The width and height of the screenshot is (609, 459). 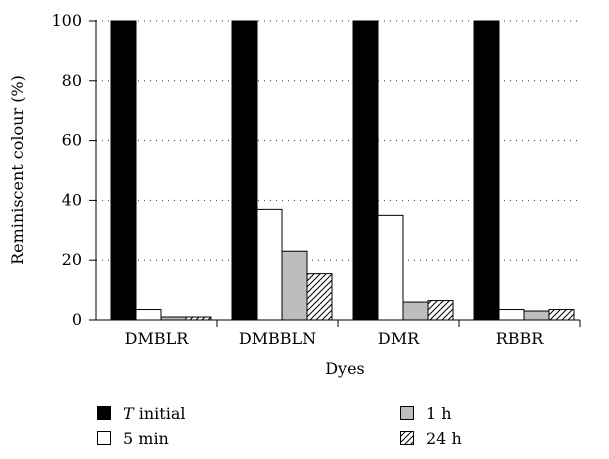 What do you see at coordinates (72, 140) in the screenshot?
I see `y-tick-label: 60` at bounding box center [72, 140].